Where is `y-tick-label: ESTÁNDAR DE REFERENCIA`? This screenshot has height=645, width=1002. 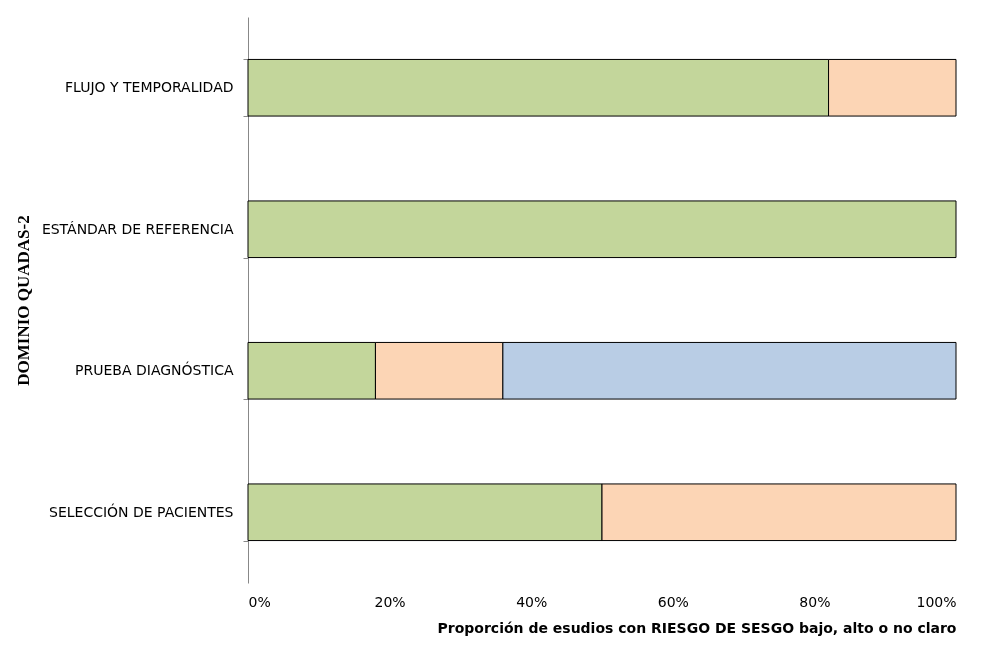
y-tick-label: ESTÁNDAR DE REFERENCIA is located at coordinates (137, 228).